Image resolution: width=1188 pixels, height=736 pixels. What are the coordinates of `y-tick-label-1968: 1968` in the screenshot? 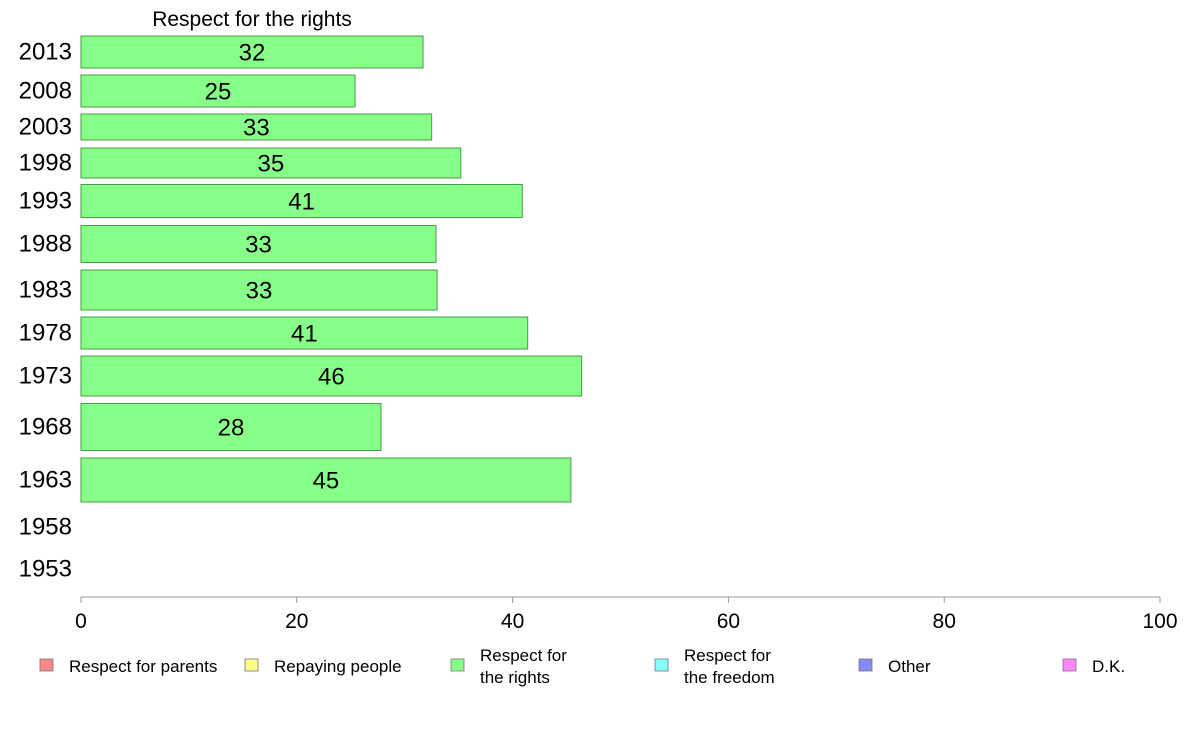 It's located at (45, 427).